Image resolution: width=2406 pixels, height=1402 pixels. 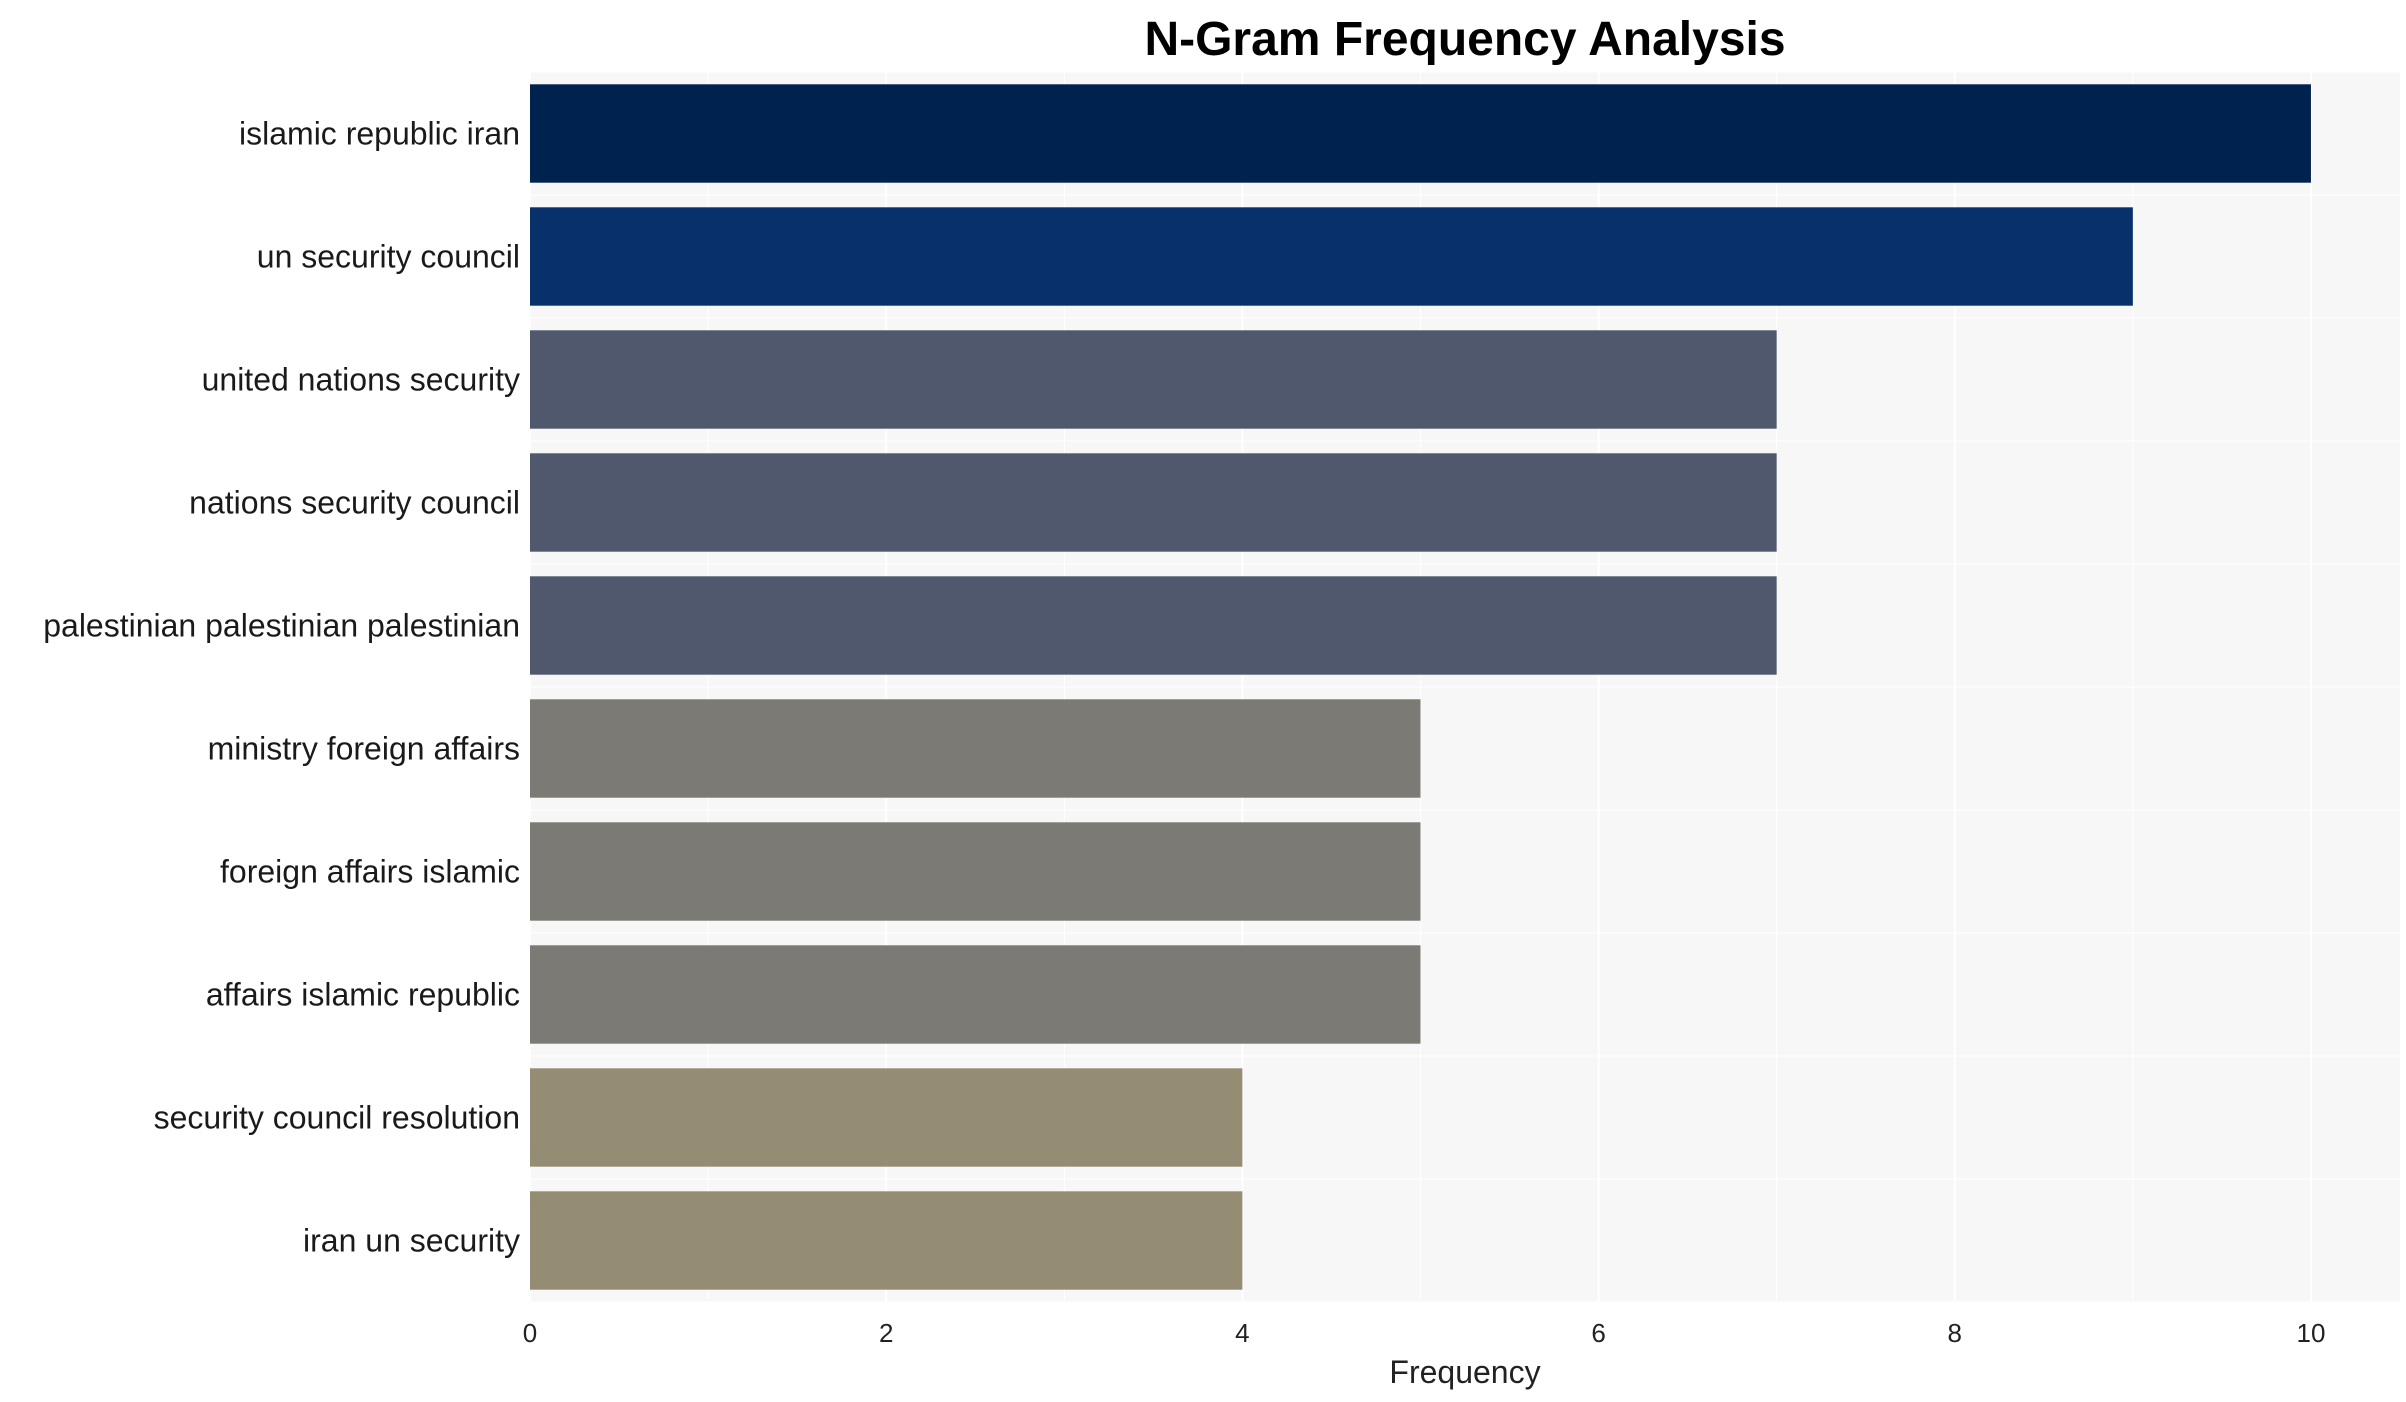 What do you see at coordinates (281, 626) in the screenshot?
I see `category-label: palestinian palestinian palestinian` at bounding box center [281, 626].